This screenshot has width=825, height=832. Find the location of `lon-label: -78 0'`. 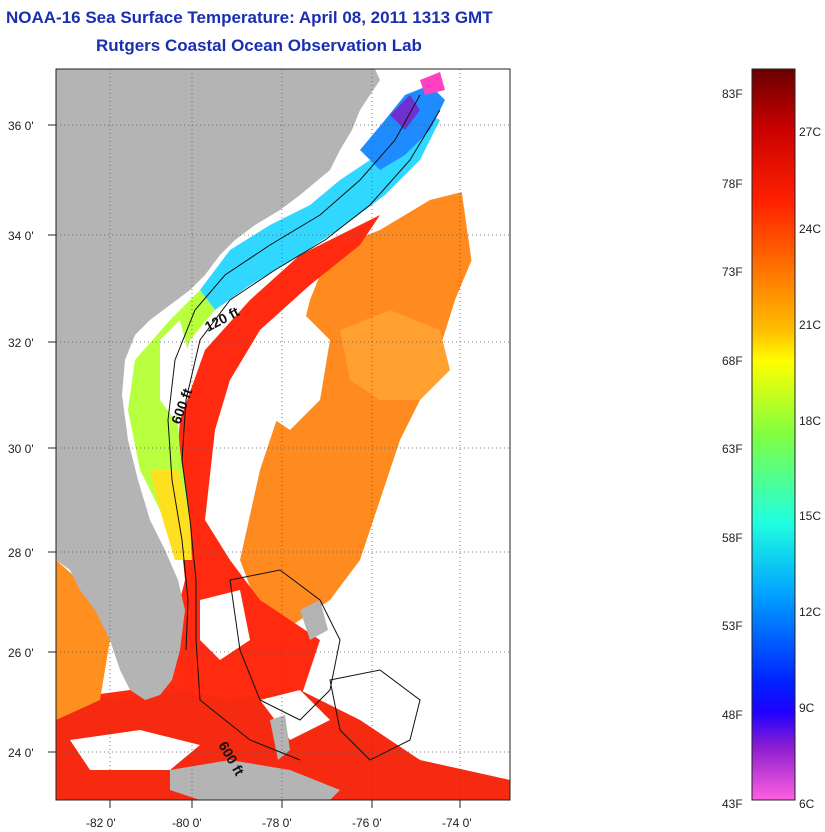

lon-label: -78 0' is located at coordinates (277, 823).